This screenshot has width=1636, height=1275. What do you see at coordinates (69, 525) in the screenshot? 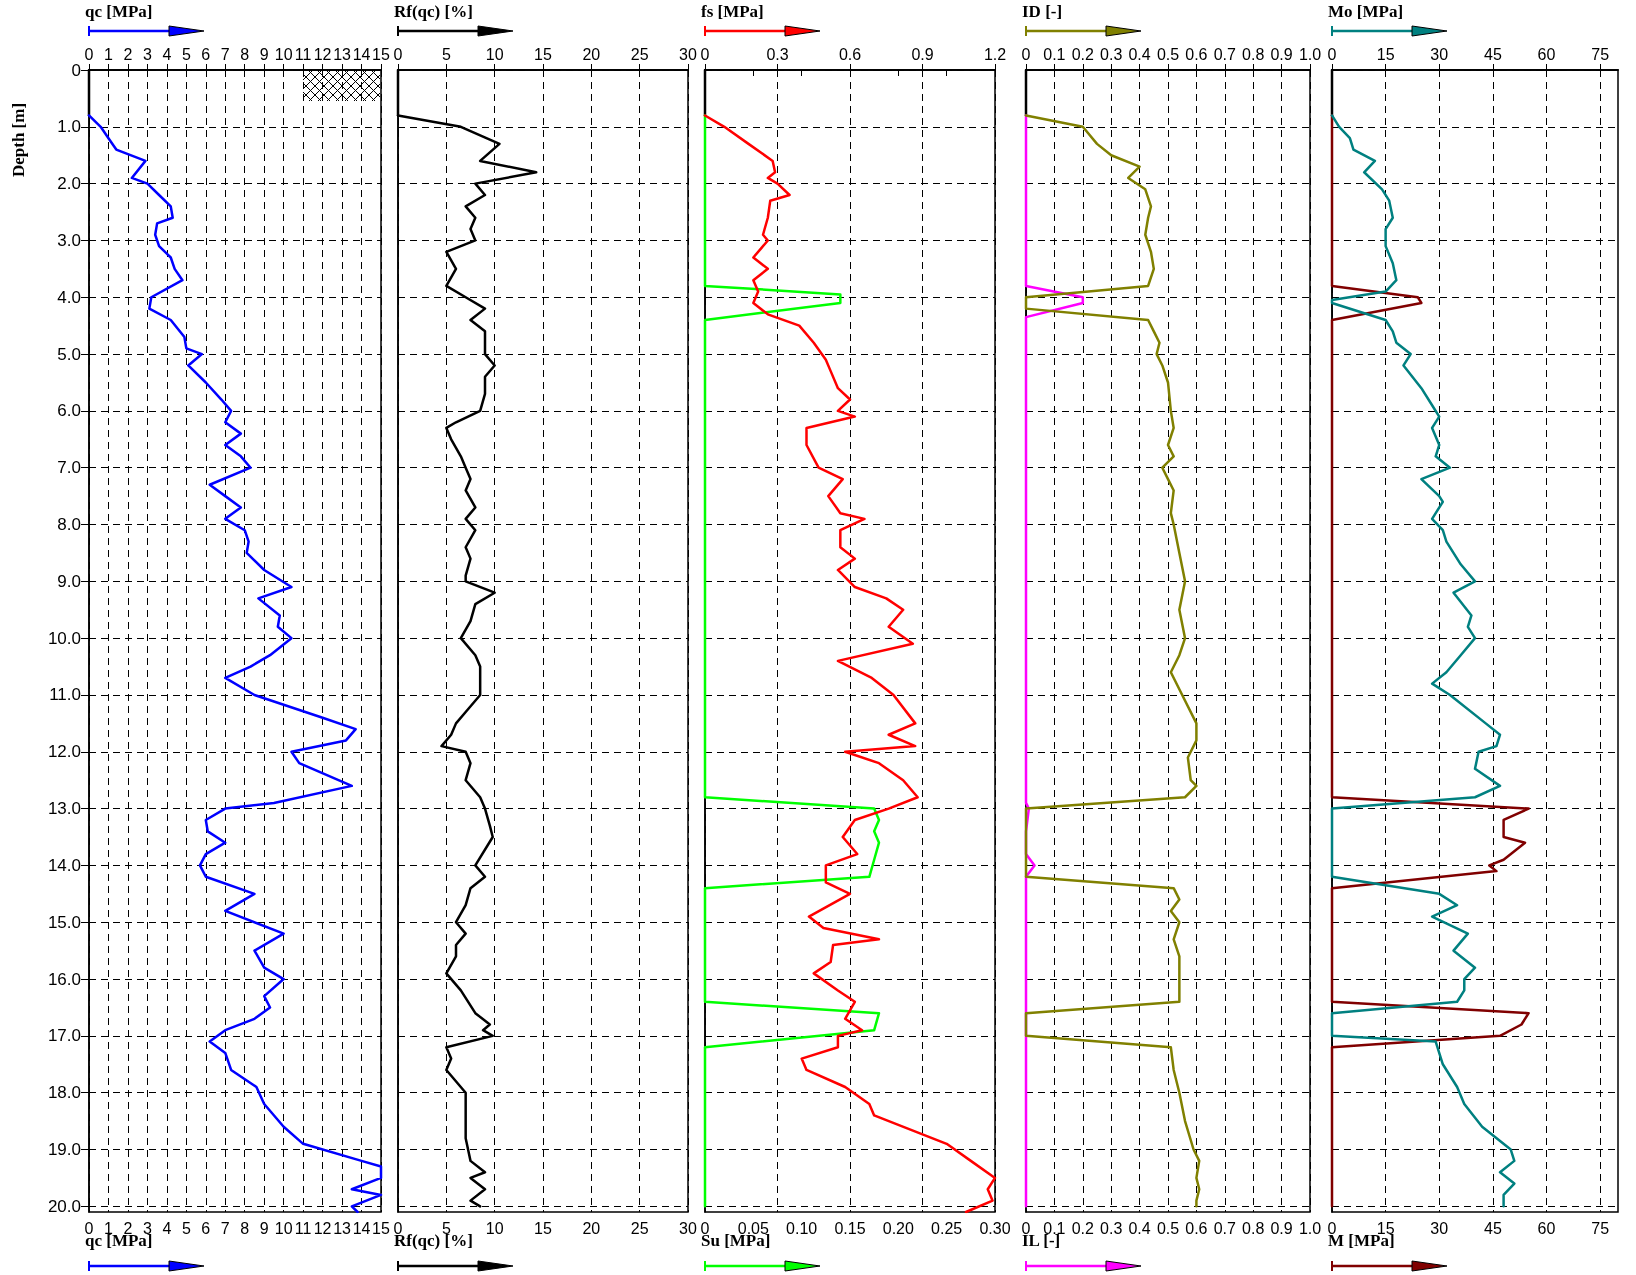
I see `y-tick-label: 8.0` at bounding box center [69, 525].